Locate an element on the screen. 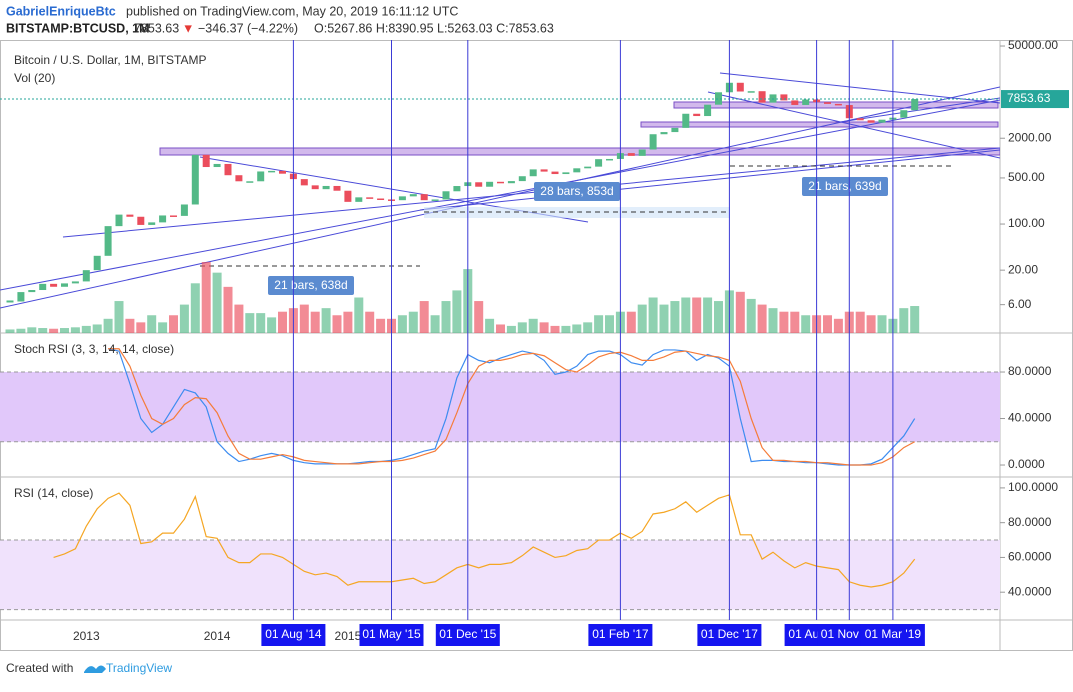  price-label-box is located at coordinates (1035, 99).